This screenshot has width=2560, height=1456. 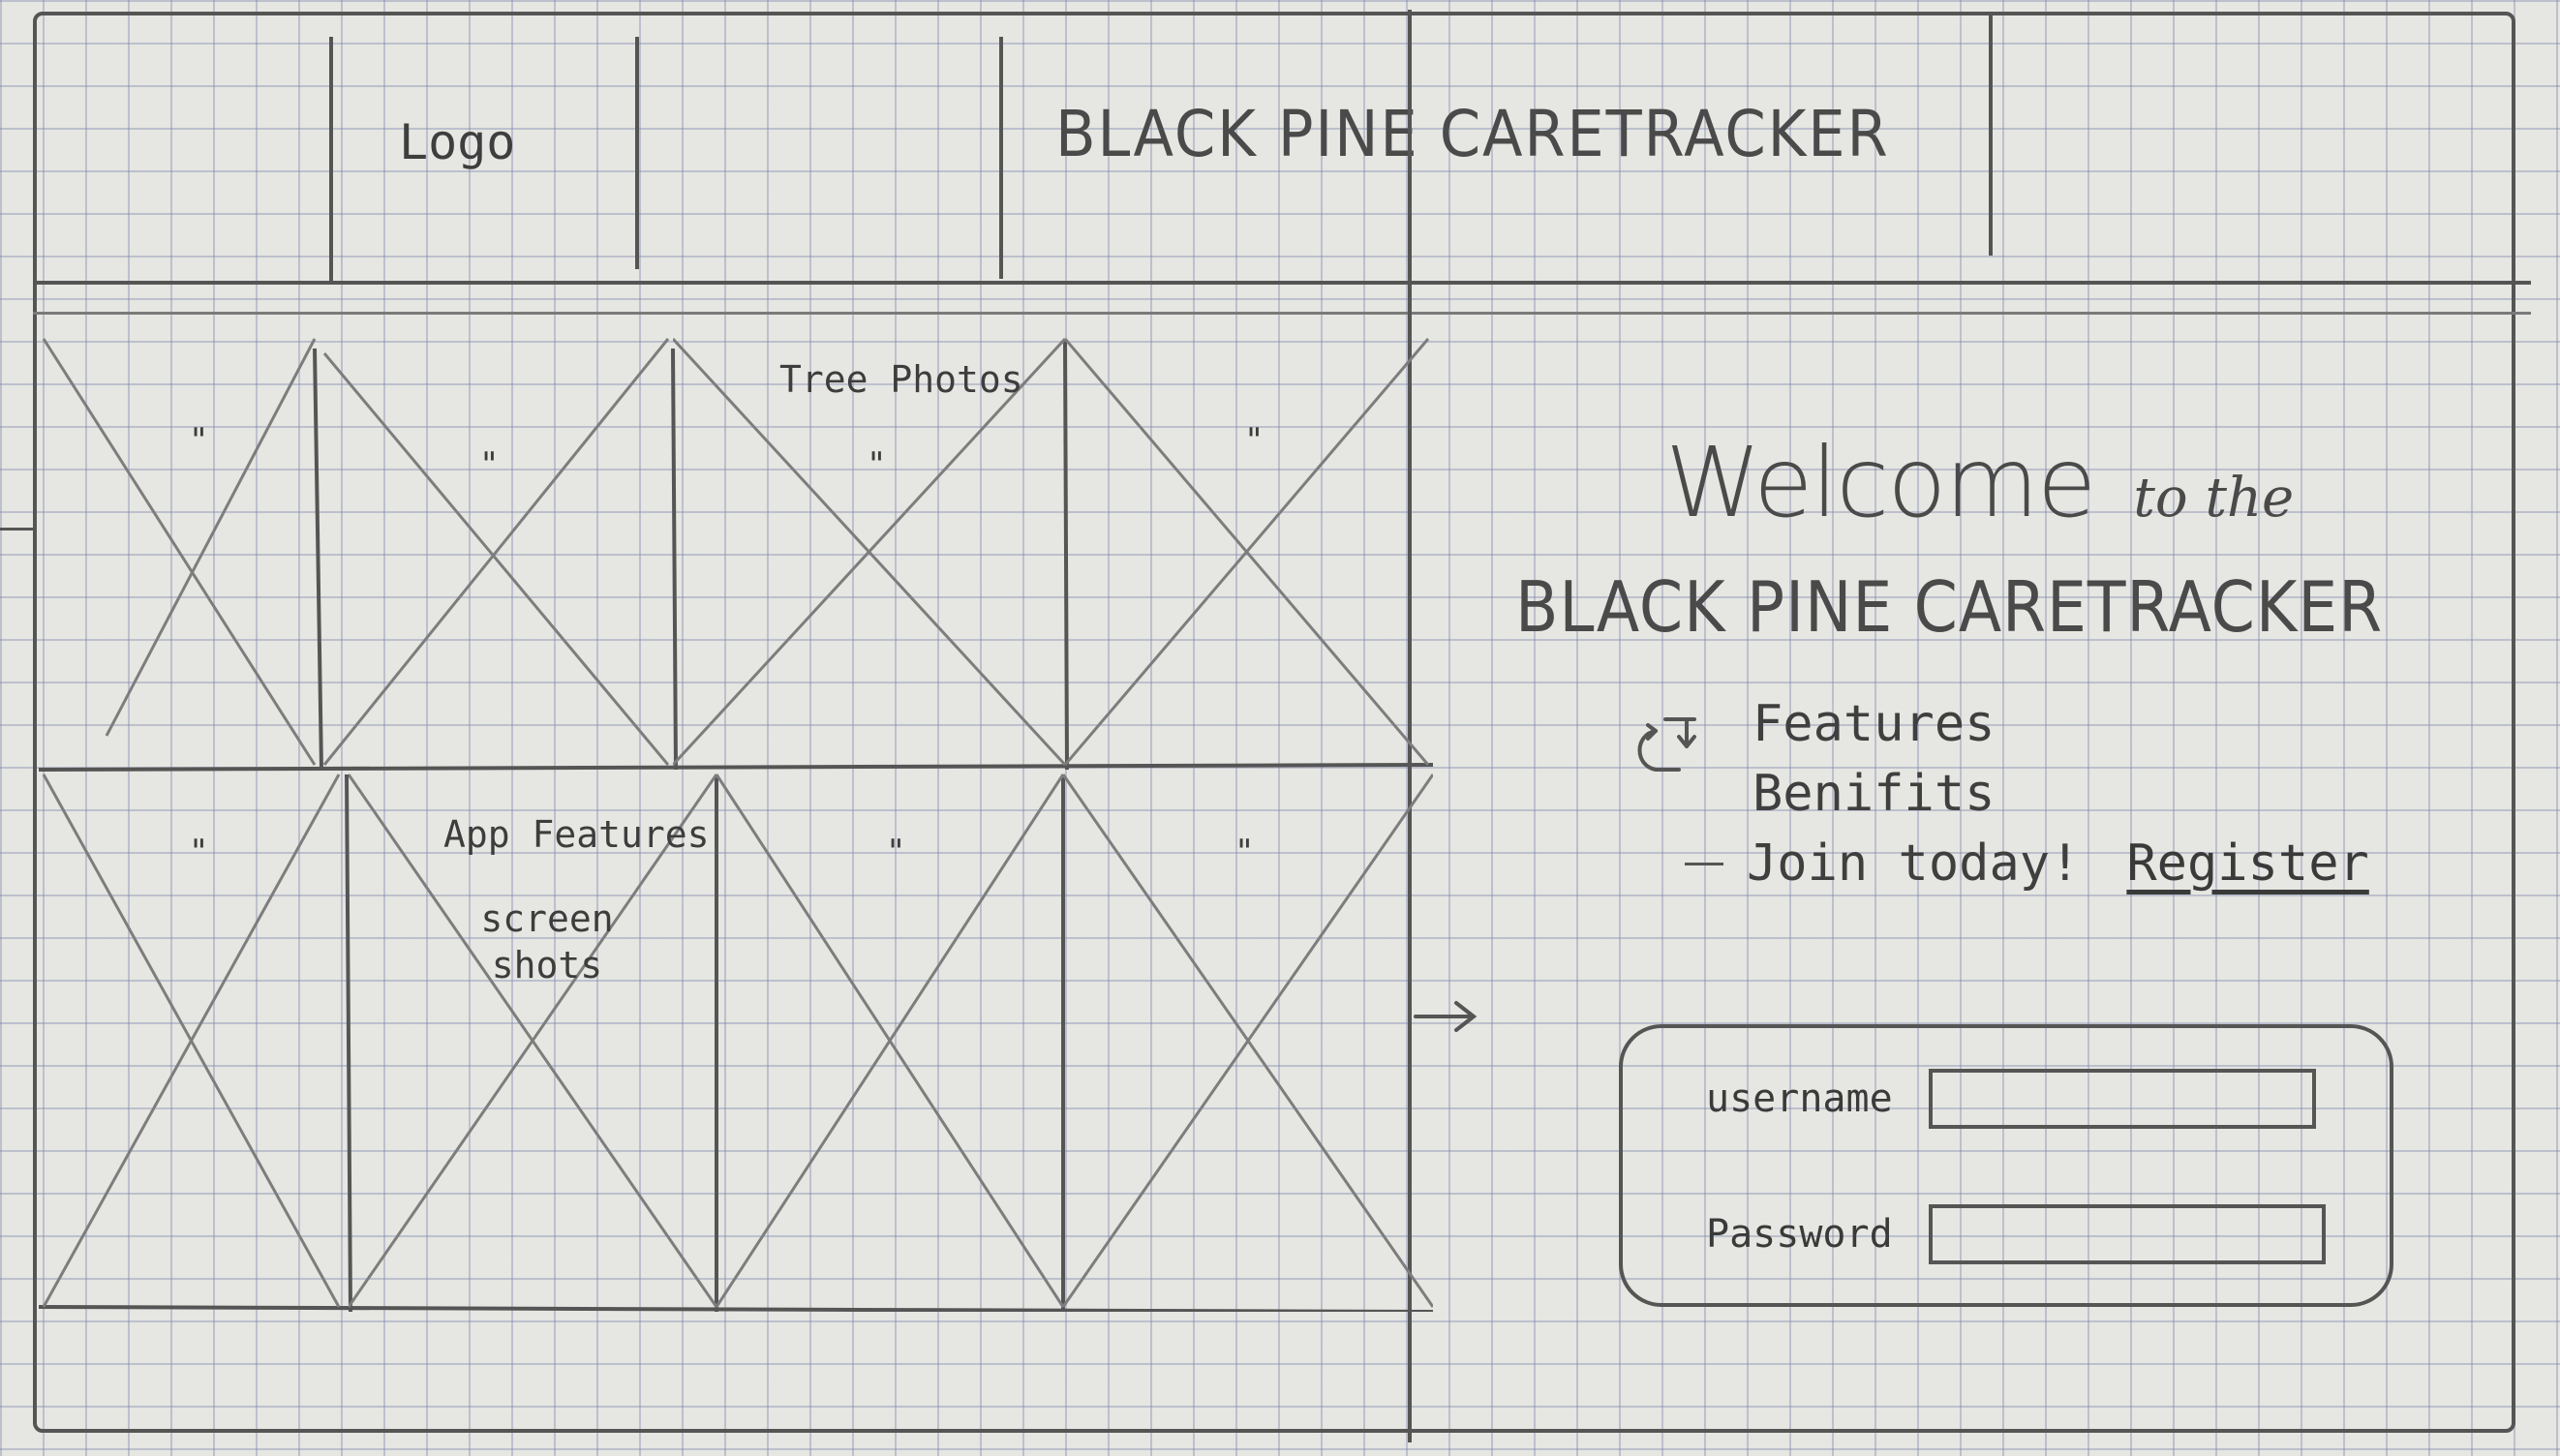 I want to click on password-label: Password, so click(x=1799, y=1234).